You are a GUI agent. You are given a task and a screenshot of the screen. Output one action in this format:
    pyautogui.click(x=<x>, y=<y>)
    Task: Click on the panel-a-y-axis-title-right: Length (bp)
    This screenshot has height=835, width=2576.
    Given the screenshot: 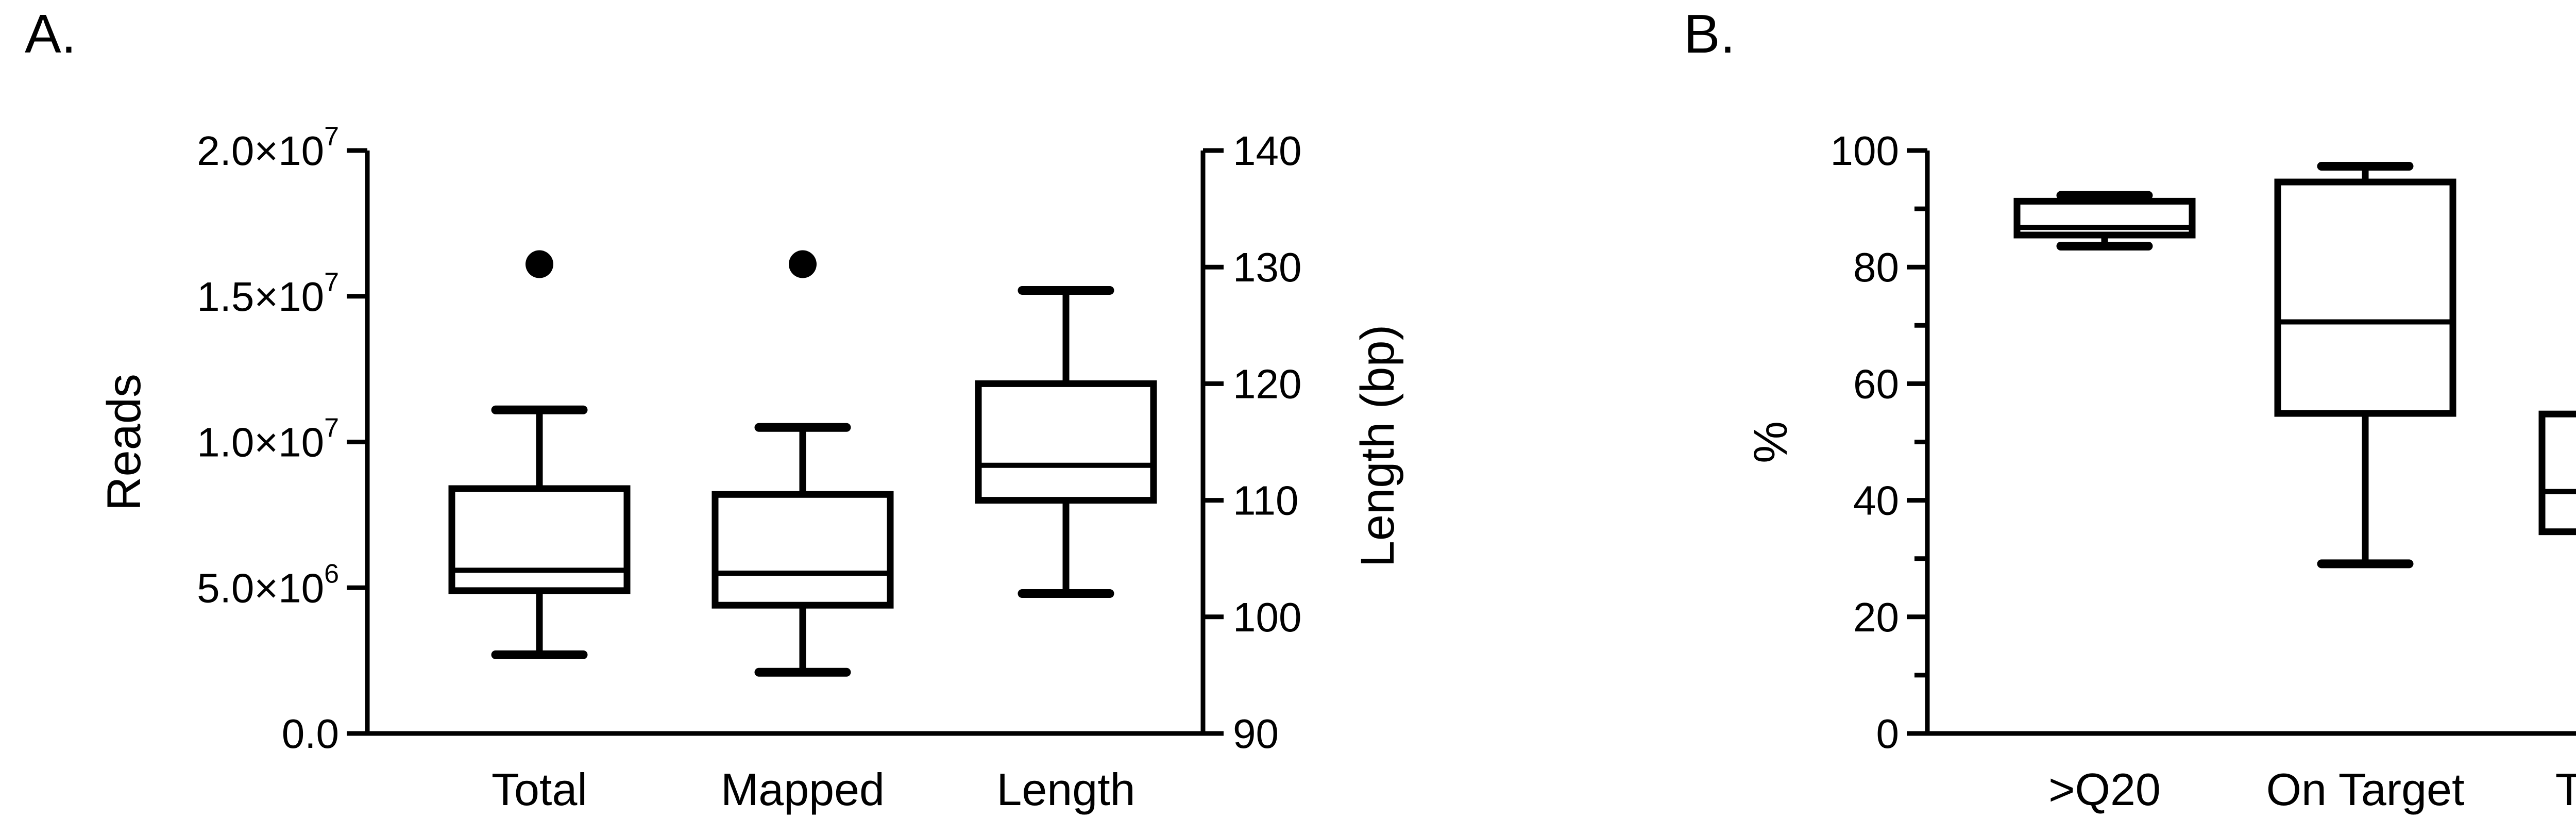 What is the action you would take?
    pyautogui.click(x=1377, y=446)
    